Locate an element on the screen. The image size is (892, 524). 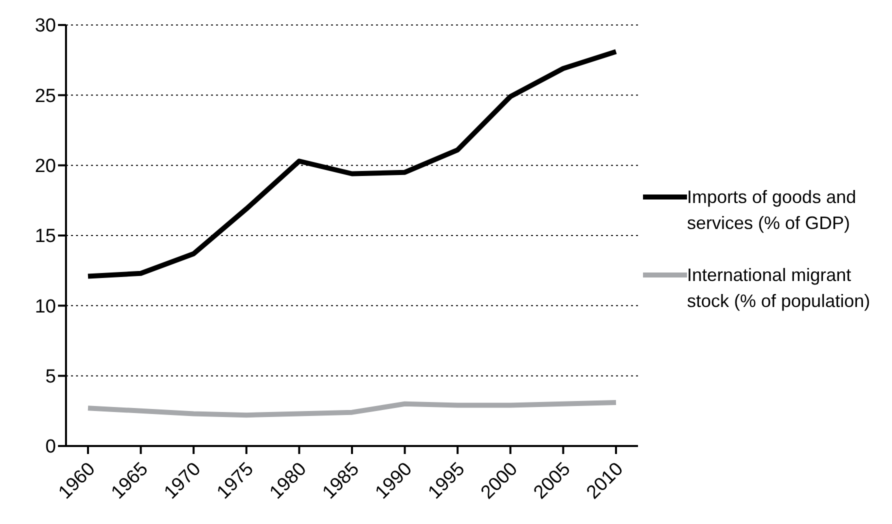
y-tick-label: 30 is located at coordinates (45, 26).